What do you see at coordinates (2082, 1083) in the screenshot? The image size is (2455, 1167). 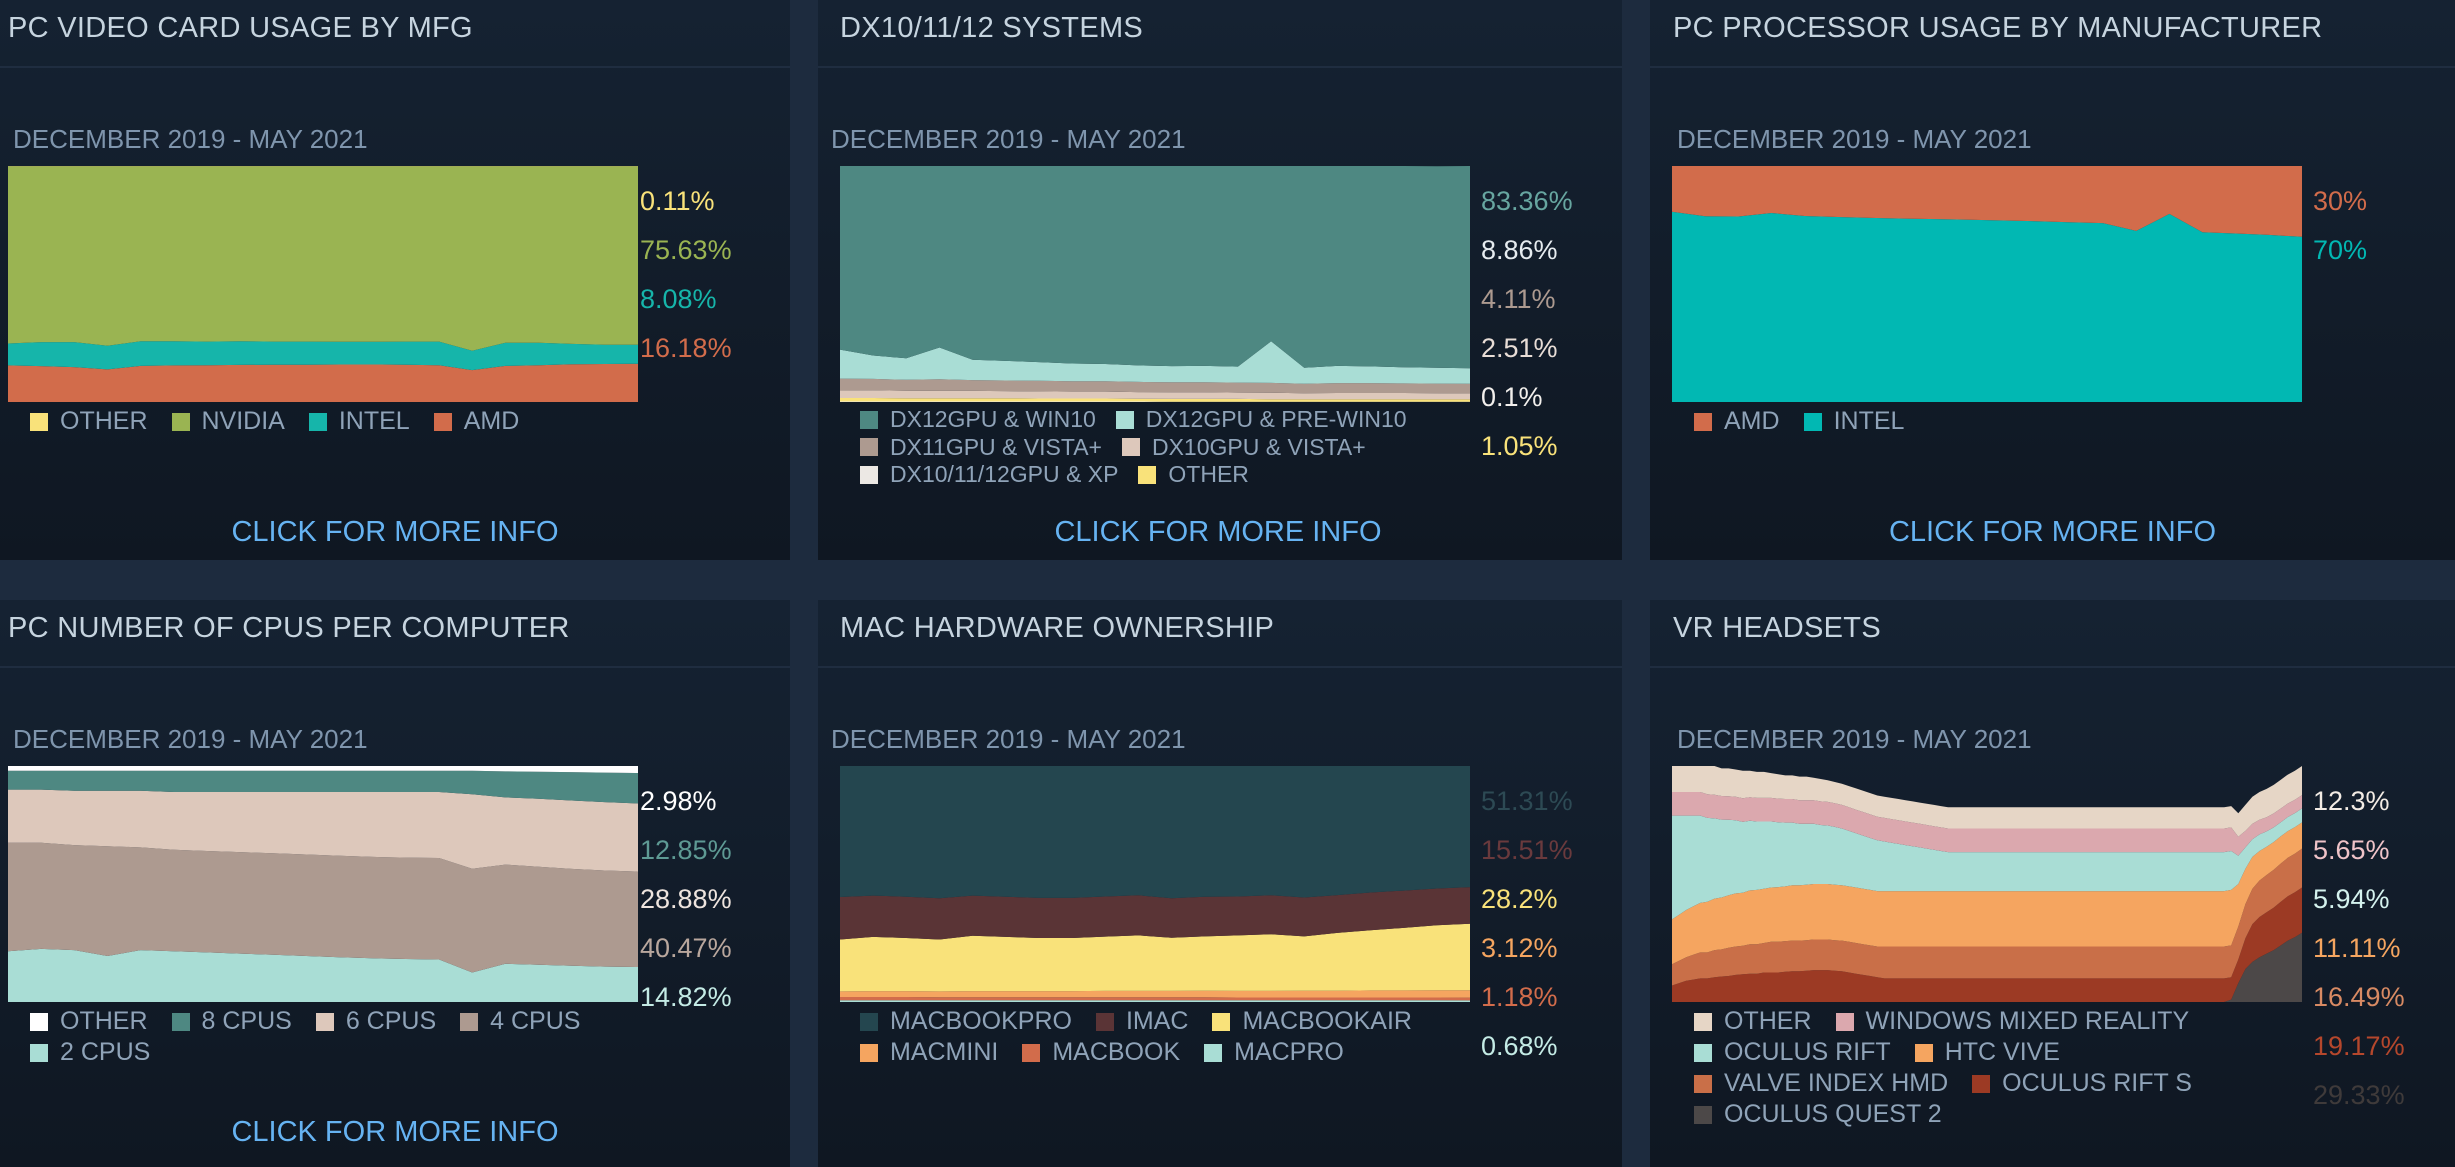 I see `legend-item-oculus-rift-s: OCULUS RIFT S` at bounding box center [2082, 1083].